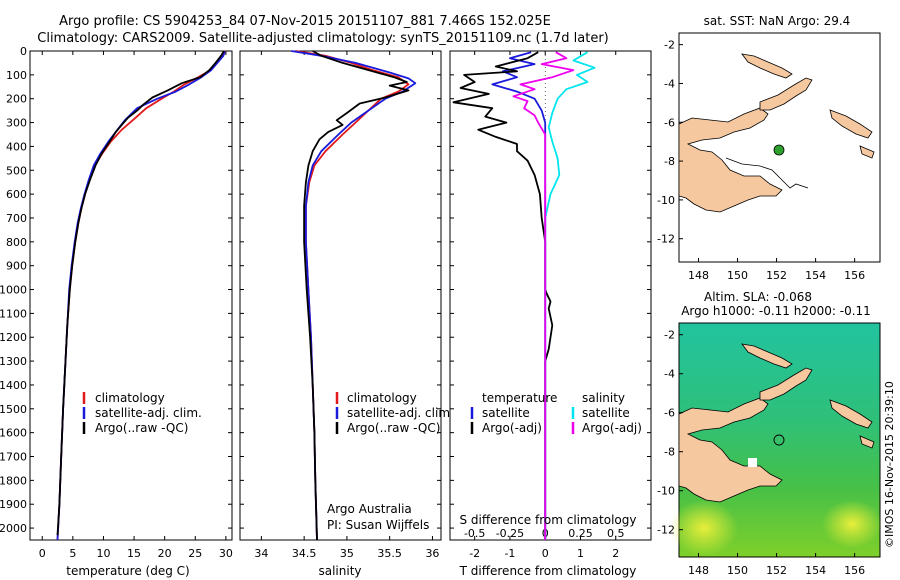  Describe the element at coordinates (779, 440) in the screenshot. I see `sla-float-location-marker` at that location.